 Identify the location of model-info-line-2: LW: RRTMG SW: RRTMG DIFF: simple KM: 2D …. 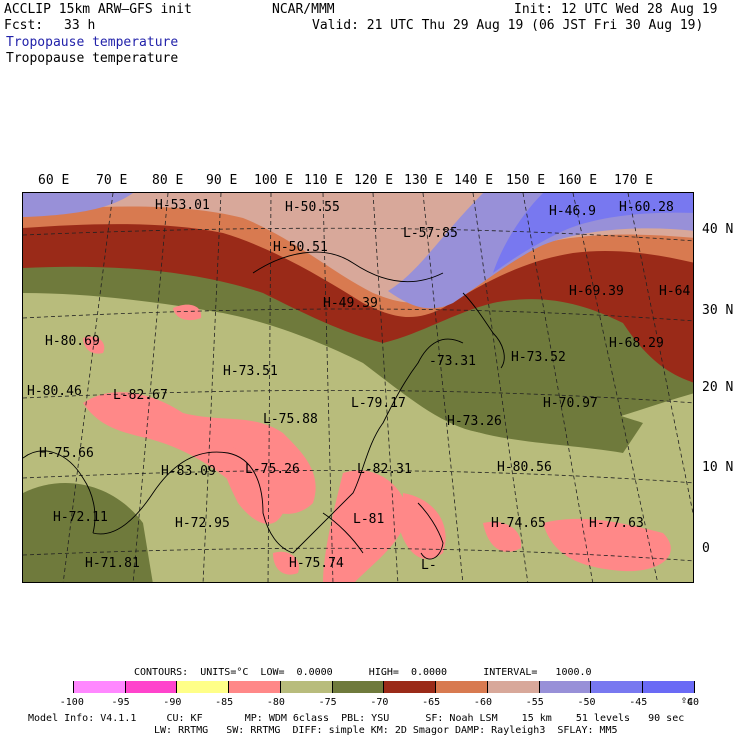
(386, 730).